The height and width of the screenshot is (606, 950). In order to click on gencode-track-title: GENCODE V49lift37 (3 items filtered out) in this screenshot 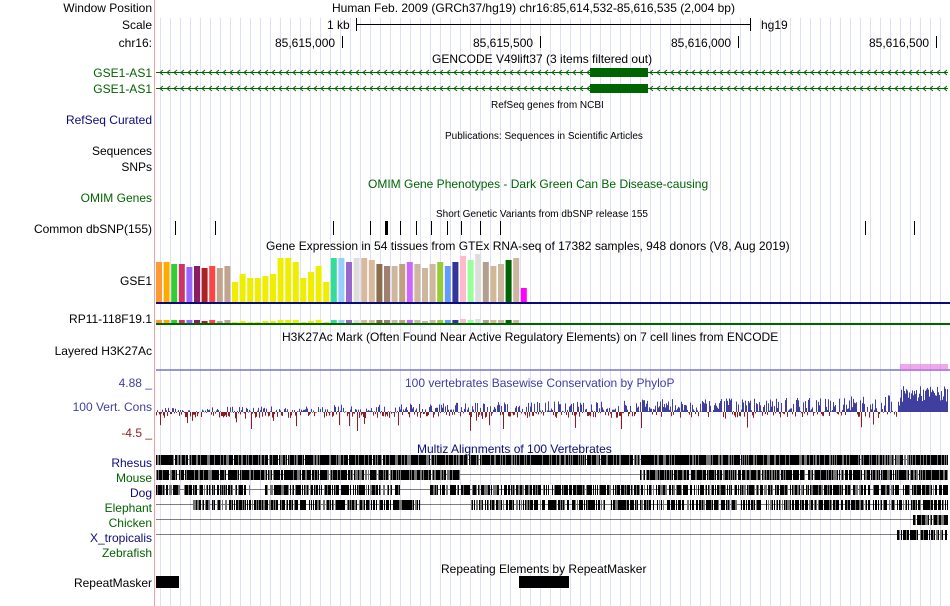, I will do `click(542, 59)`.